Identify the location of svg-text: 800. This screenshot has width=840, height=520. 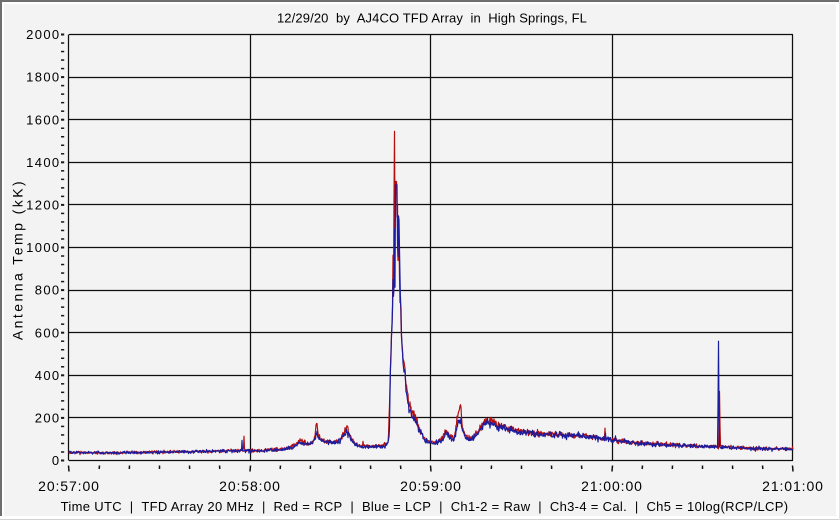
(48, 290).